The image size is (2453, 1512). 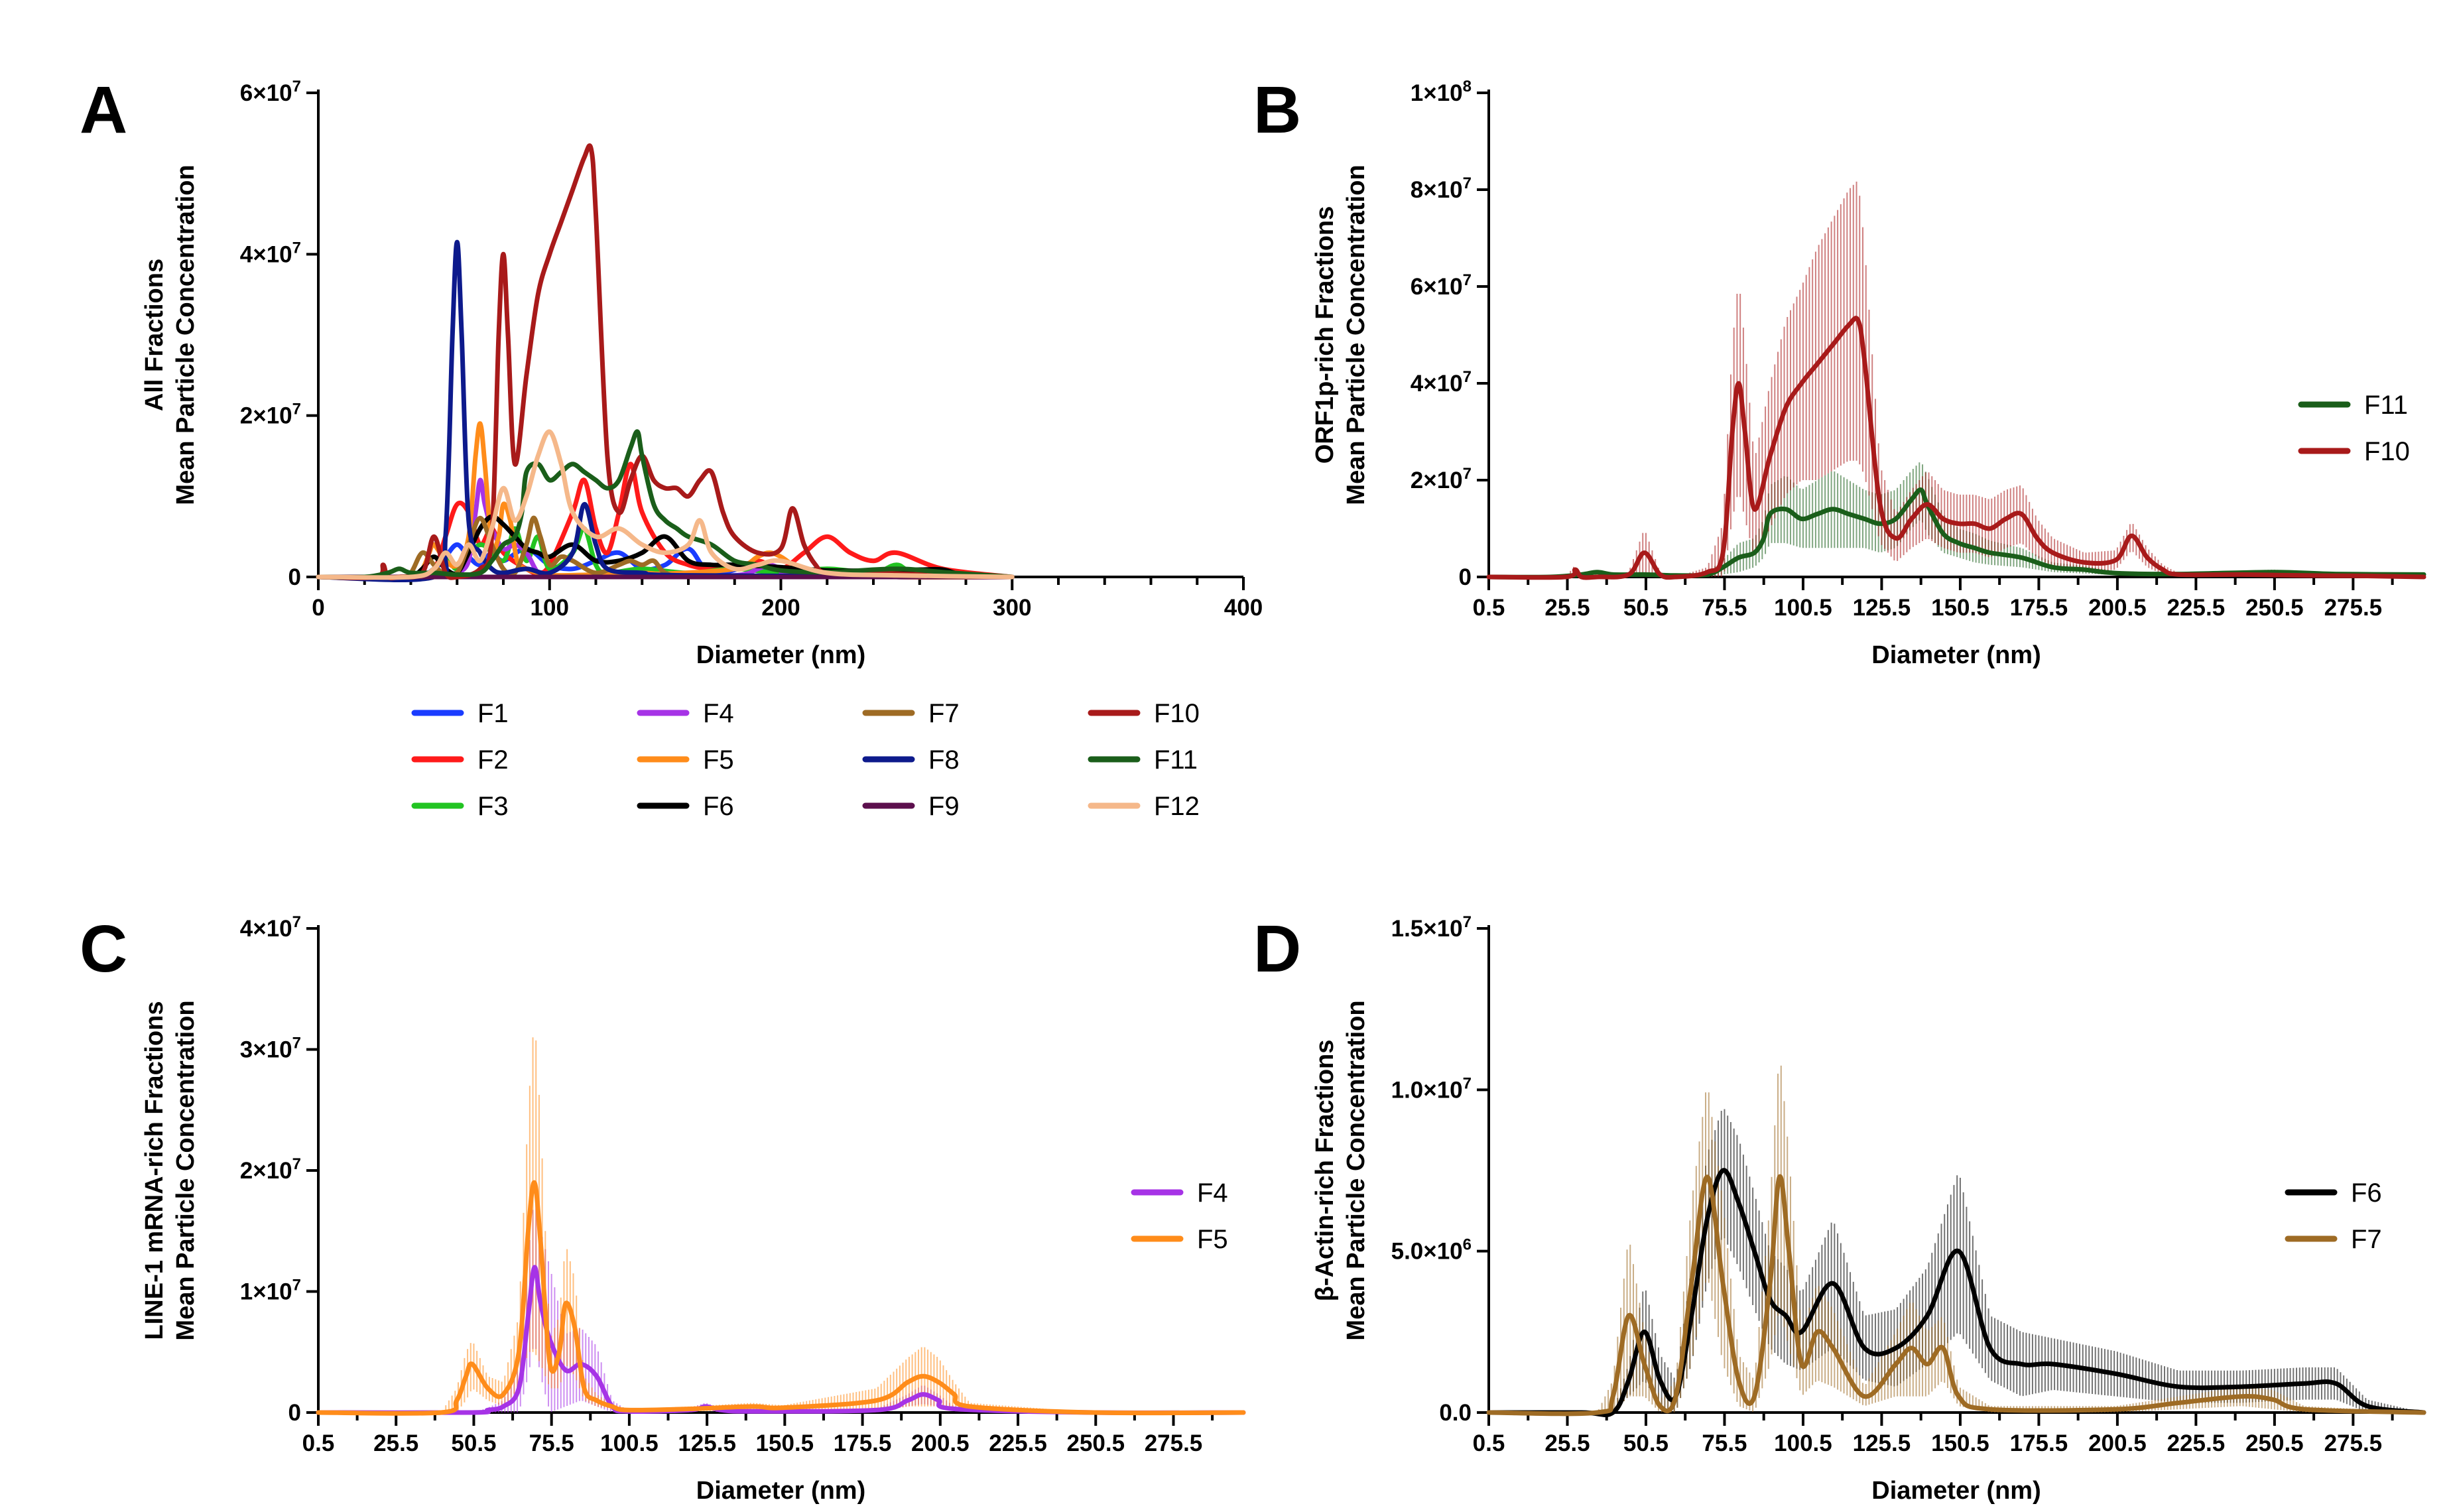 What do you see at coordinates (944, 760) in the screenshot?
I see `legend-label: F8` at bounding box center [944, 760].